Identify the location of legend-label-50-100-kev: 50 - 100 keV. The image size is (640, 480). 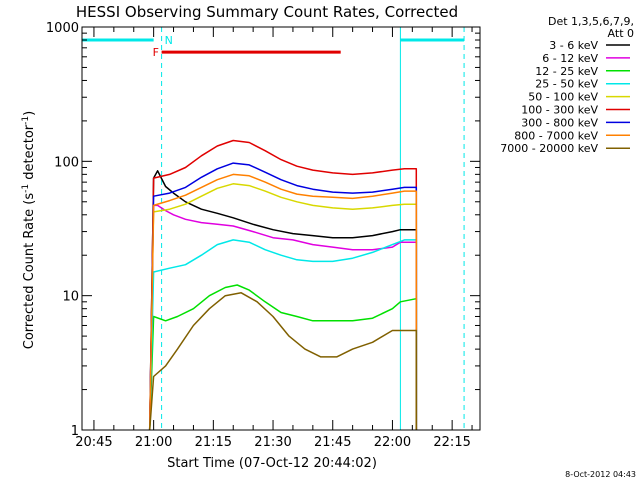
(563, 97).